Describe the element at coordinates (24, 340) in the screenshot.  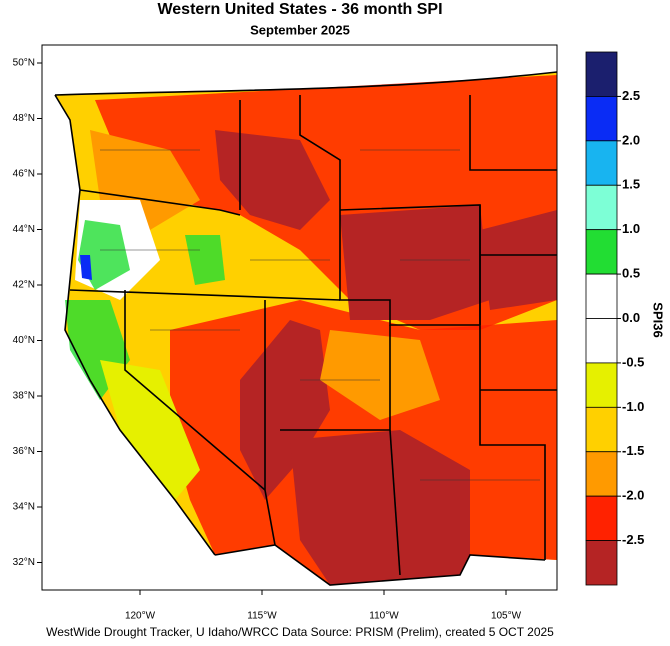
I see `lat-label: 40°N` at that location.